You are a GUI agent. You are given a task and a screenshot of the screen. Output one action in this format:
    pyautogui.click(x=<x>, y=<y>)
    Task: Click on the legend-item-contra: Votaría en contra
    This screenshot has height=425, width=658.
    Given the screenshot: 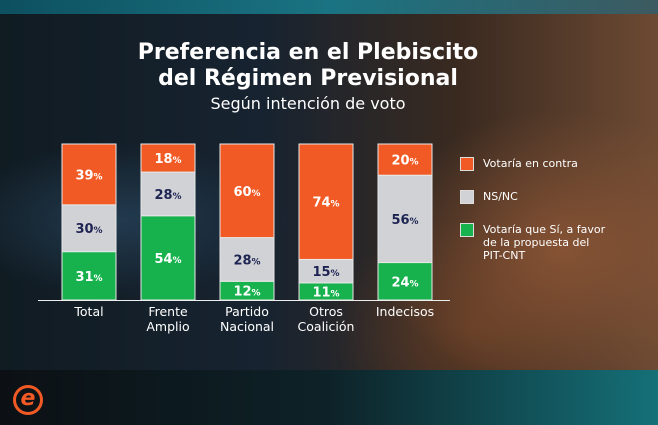 What is the action you would take?
    pyautogui.click(x=519, y=164)
    